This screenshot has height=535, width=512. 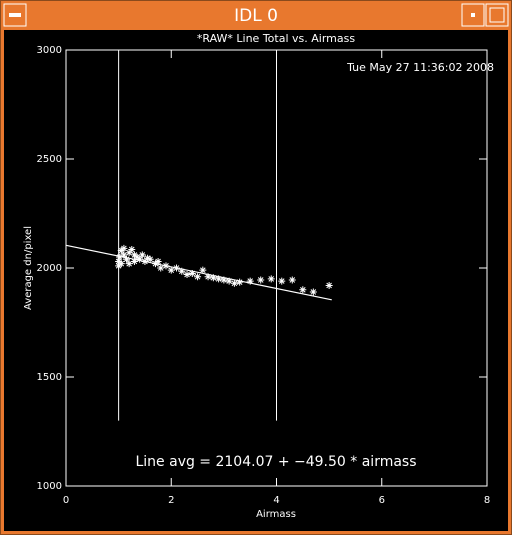 What do you see at coordinates (420, 67) in the screenshot?
I see `date-stamp: Tue May 27 11:36:02 2008` at bounding box center [420, 67].